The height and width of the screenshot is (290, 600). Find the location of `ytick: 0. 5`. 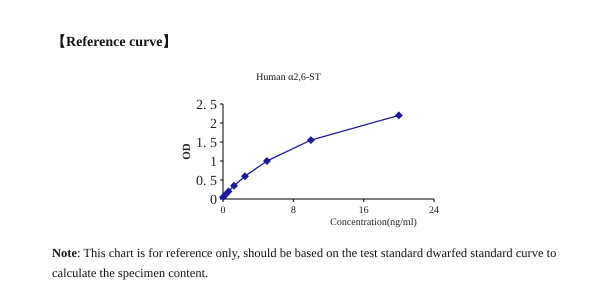

ytick: 0. 5 is located at coordinates (206, 181).